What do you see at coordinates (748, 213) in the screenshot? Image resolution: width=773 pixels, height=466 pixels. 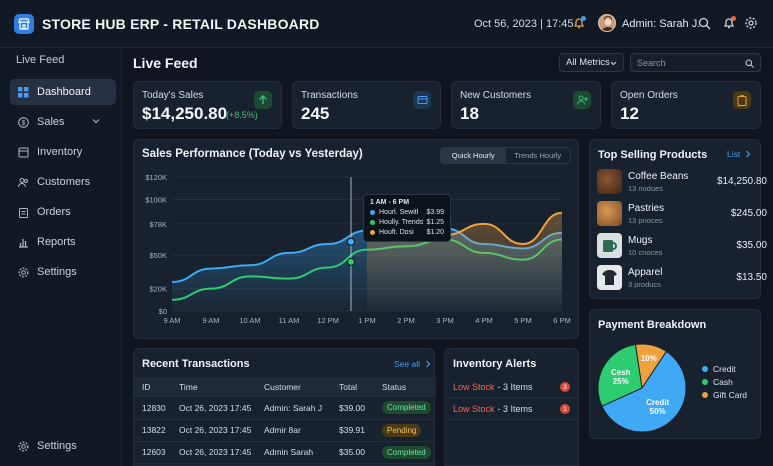 I see `product-price: $245.00` at bounding box center [748, 213].